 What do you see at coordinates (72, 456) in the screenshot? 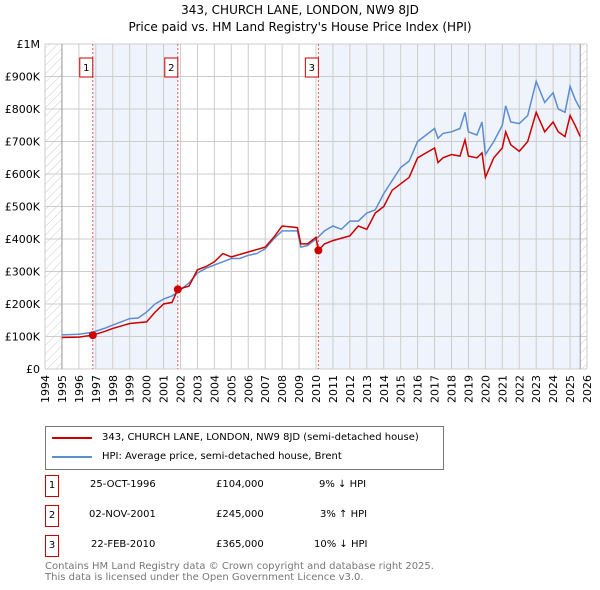
I see `blue-line-swatch` at bounding box center [72, 456].